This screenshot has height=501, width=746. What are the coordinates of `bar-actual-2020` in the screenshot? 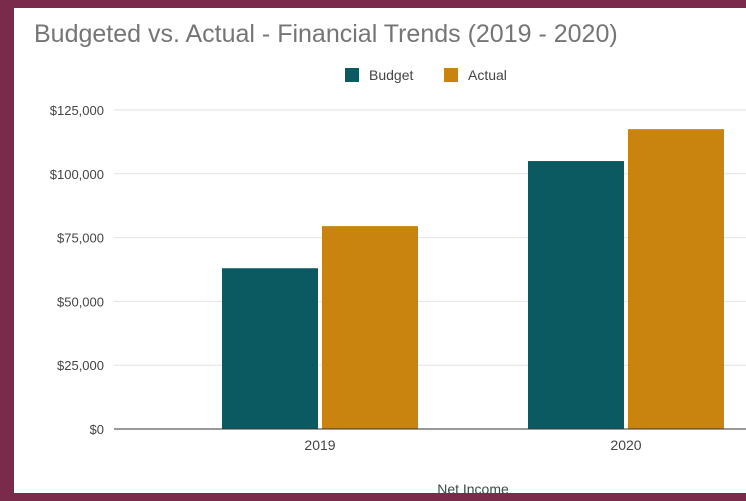 It's located at (676, 279).